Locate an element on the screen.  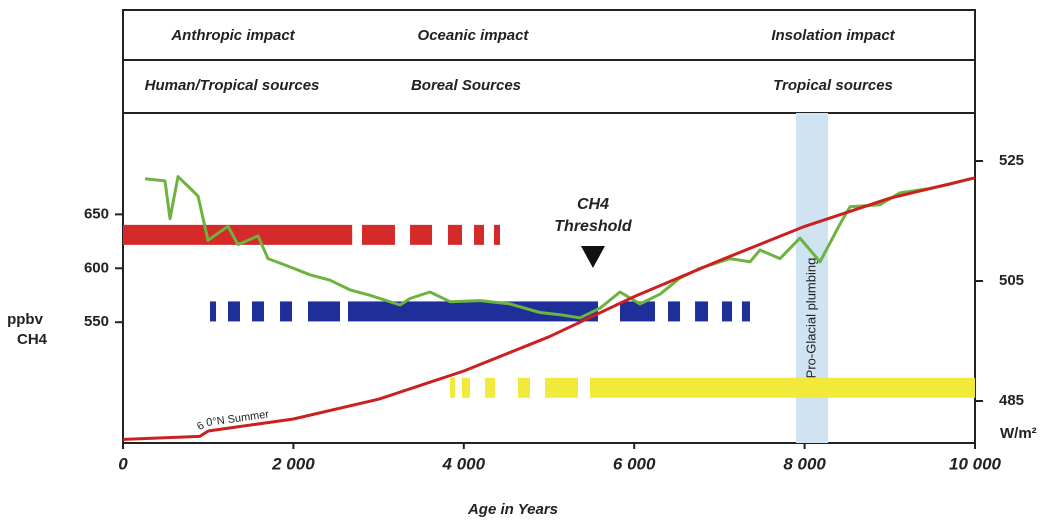
header-label: Oceanic impact is located at coordinates (474, 35).